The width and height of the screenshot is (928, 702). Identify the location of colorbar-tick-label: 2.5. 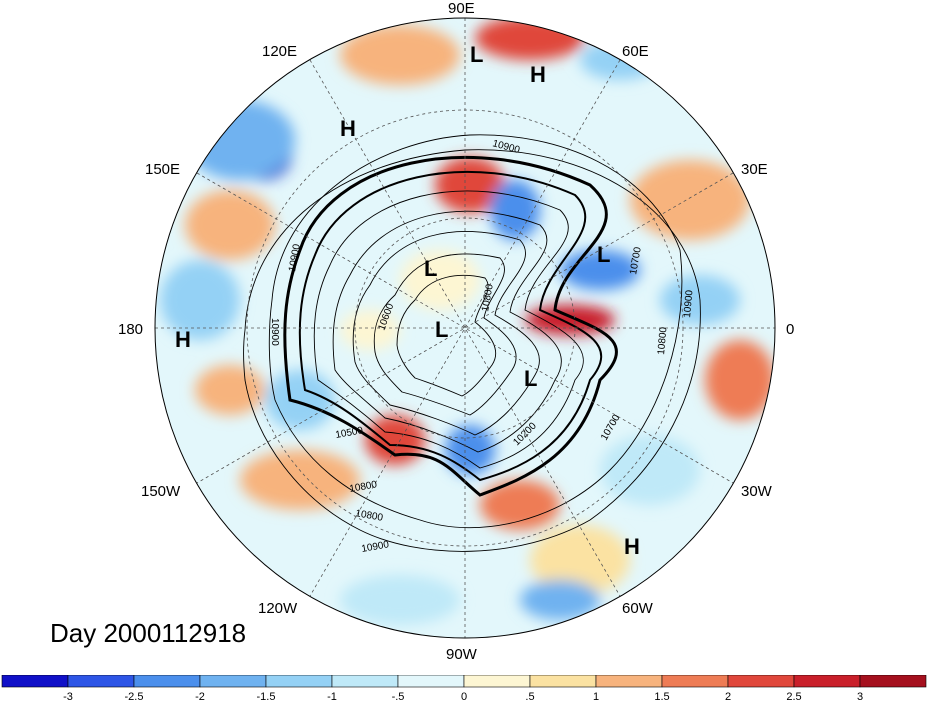
(793, 696).